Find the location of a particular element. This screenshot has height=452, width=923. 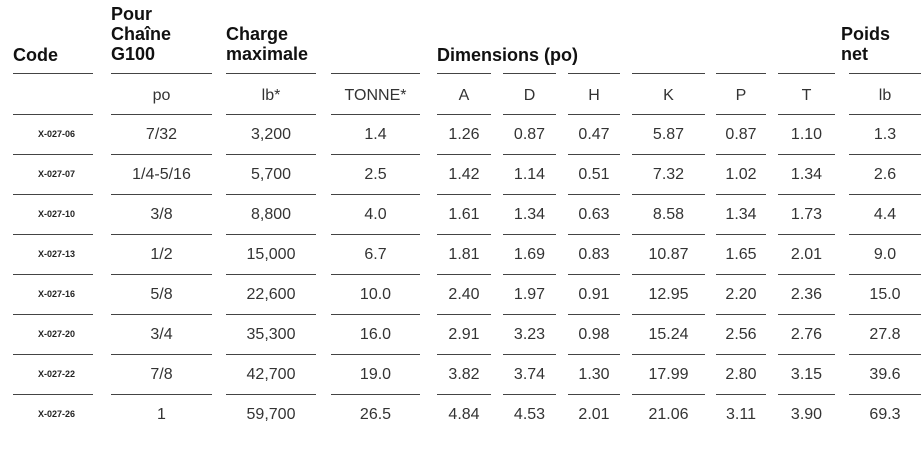

table-cell: 1 is located at coordinates (161, 414).